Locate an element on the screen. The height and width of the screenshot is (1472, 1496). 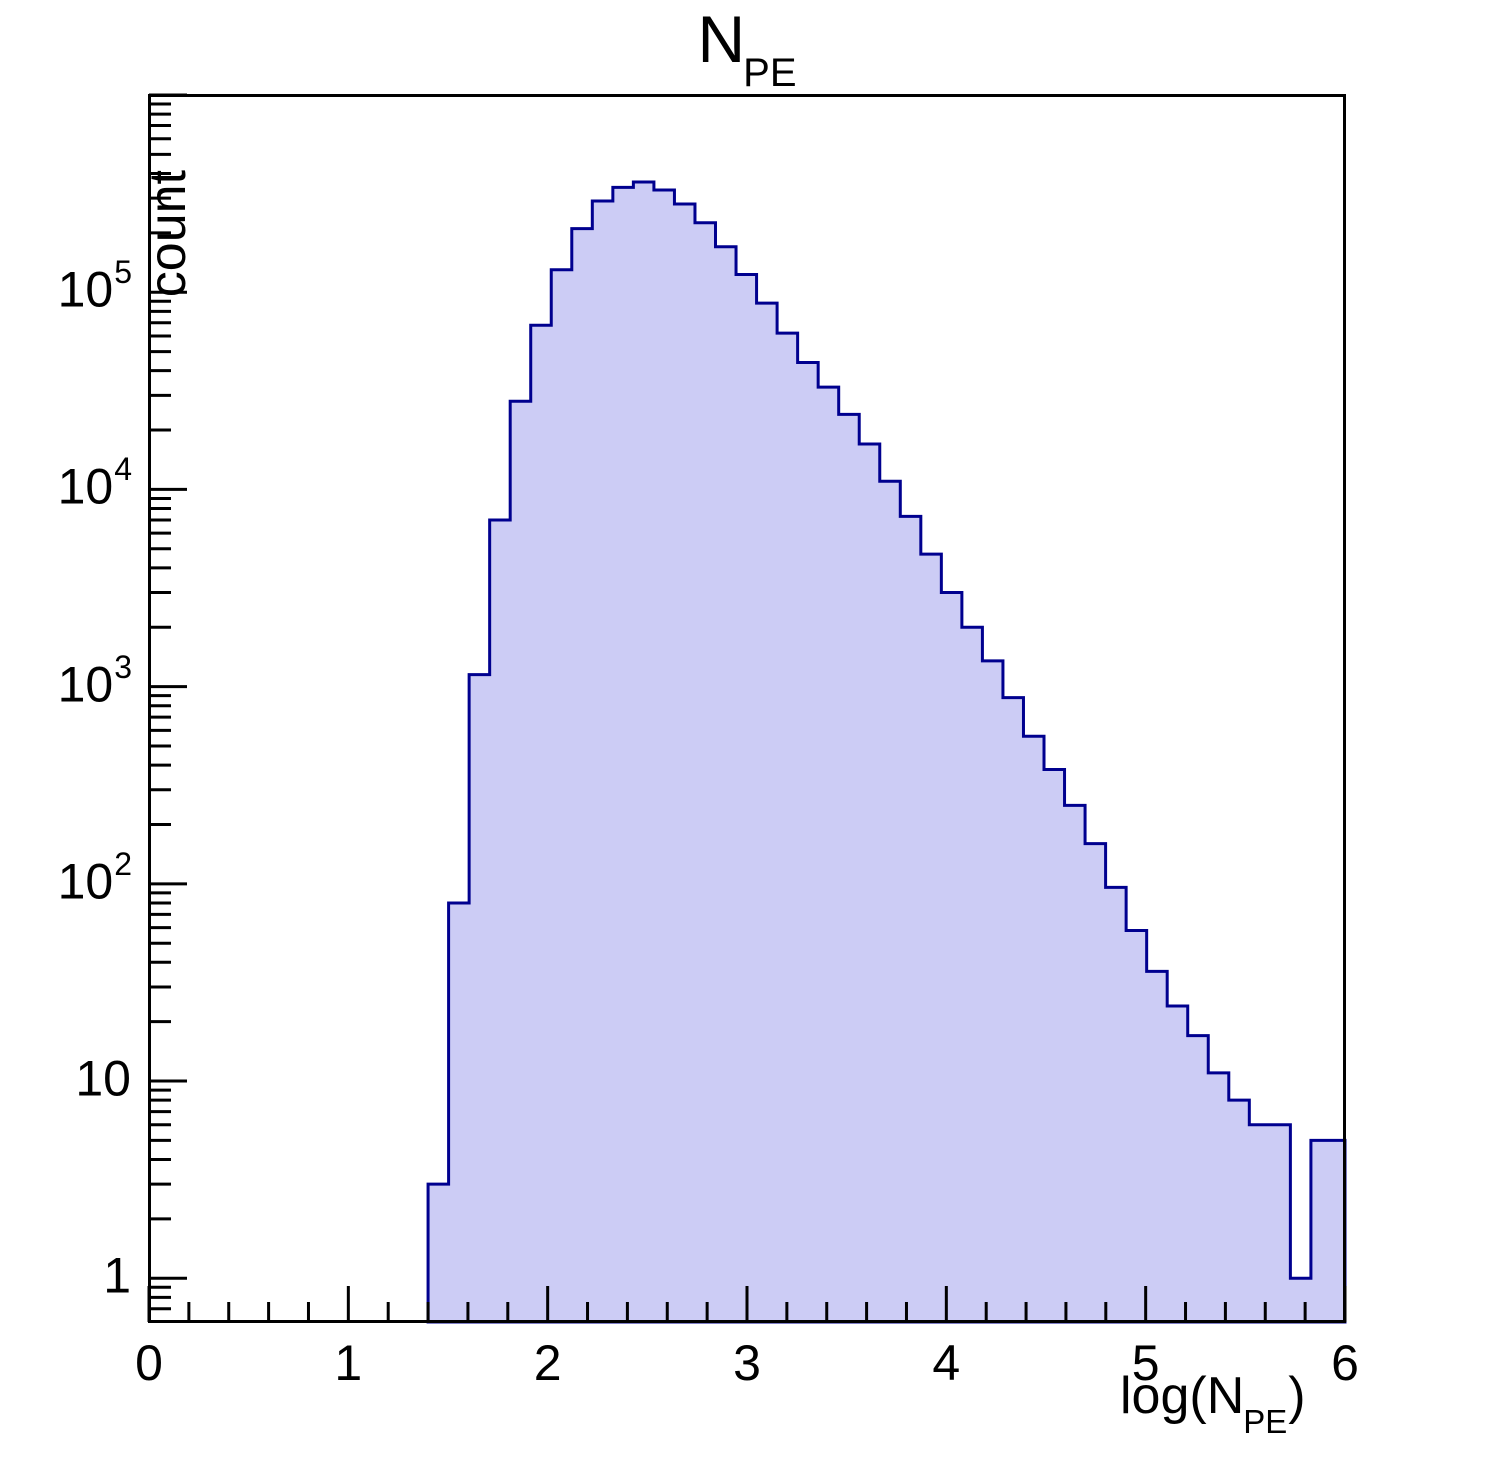
x-tick-label: 6 is located at coordinates (1345, 1363).